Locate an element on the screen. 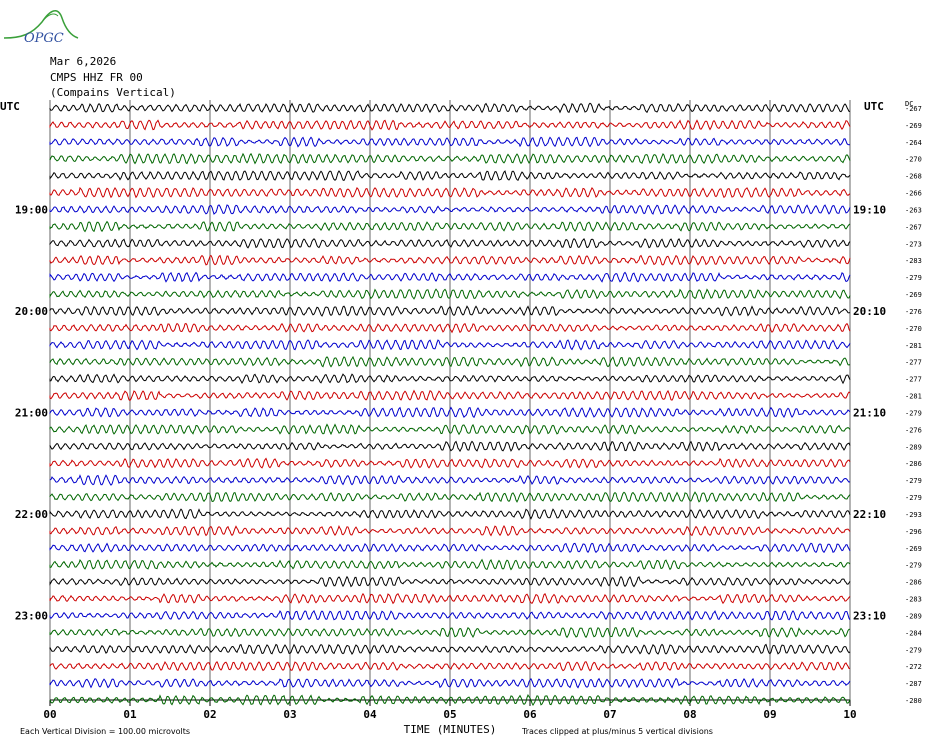 The height and width of the screenshot is (744, 930). left-hour-label: 21:00 is located at coordinates (31, 412).